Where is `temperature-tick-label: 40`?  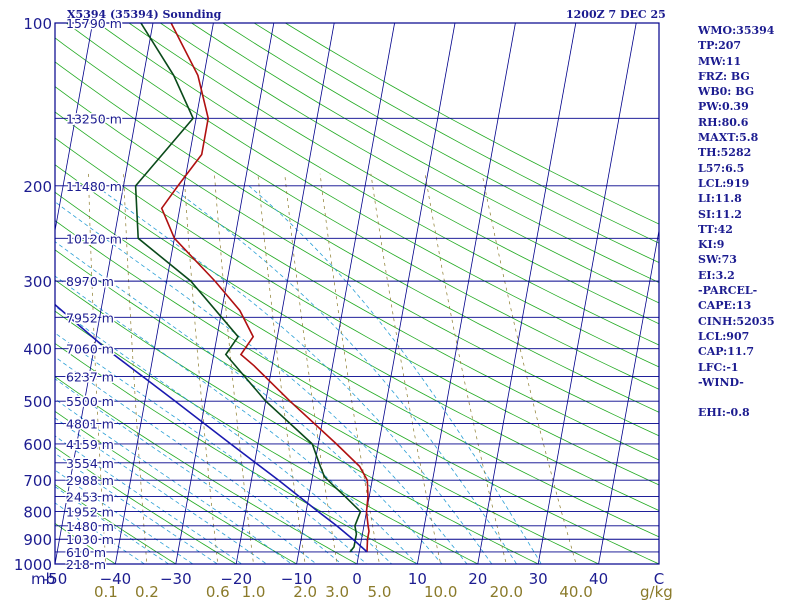 temperature-tick-label: 40 is located at coordinates (598, 579).